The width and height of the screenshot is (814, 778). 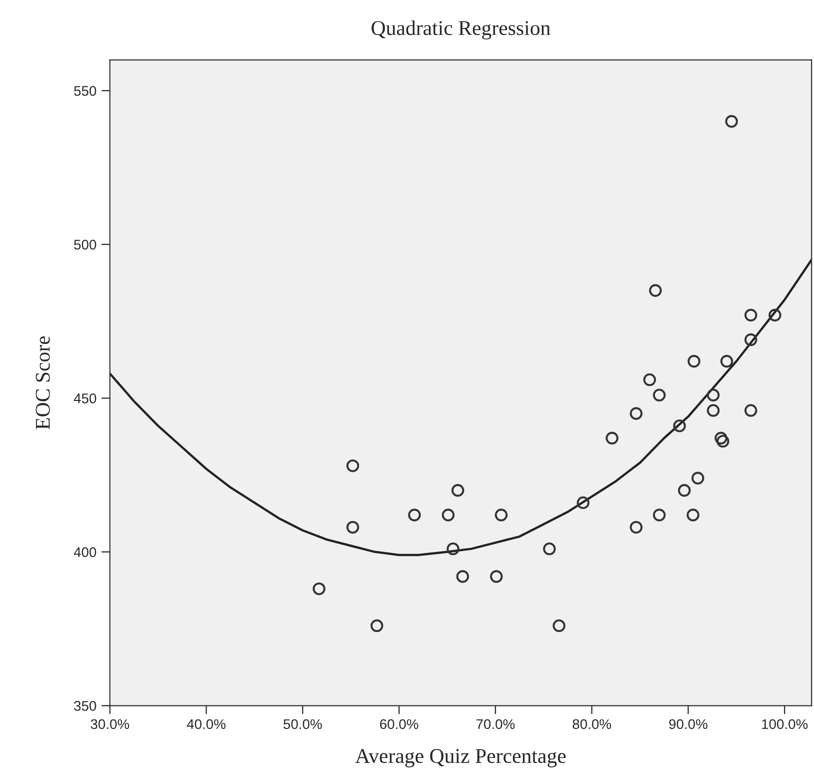 What do you see at coordinates (785, 724) in the screenshot?
I see `x-tick-label: 100.0%` at bounding box center [785, 724].